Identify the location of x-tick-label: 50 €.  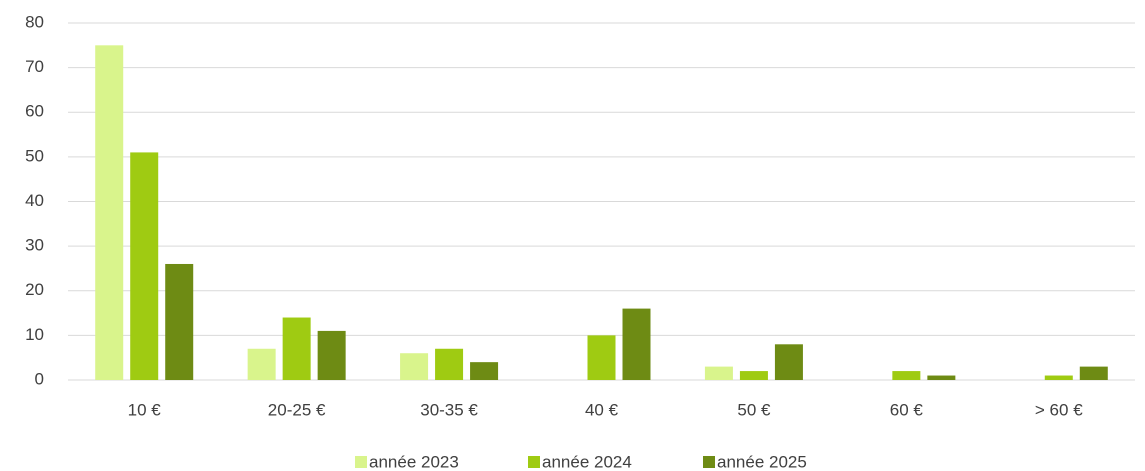
(754, 409).